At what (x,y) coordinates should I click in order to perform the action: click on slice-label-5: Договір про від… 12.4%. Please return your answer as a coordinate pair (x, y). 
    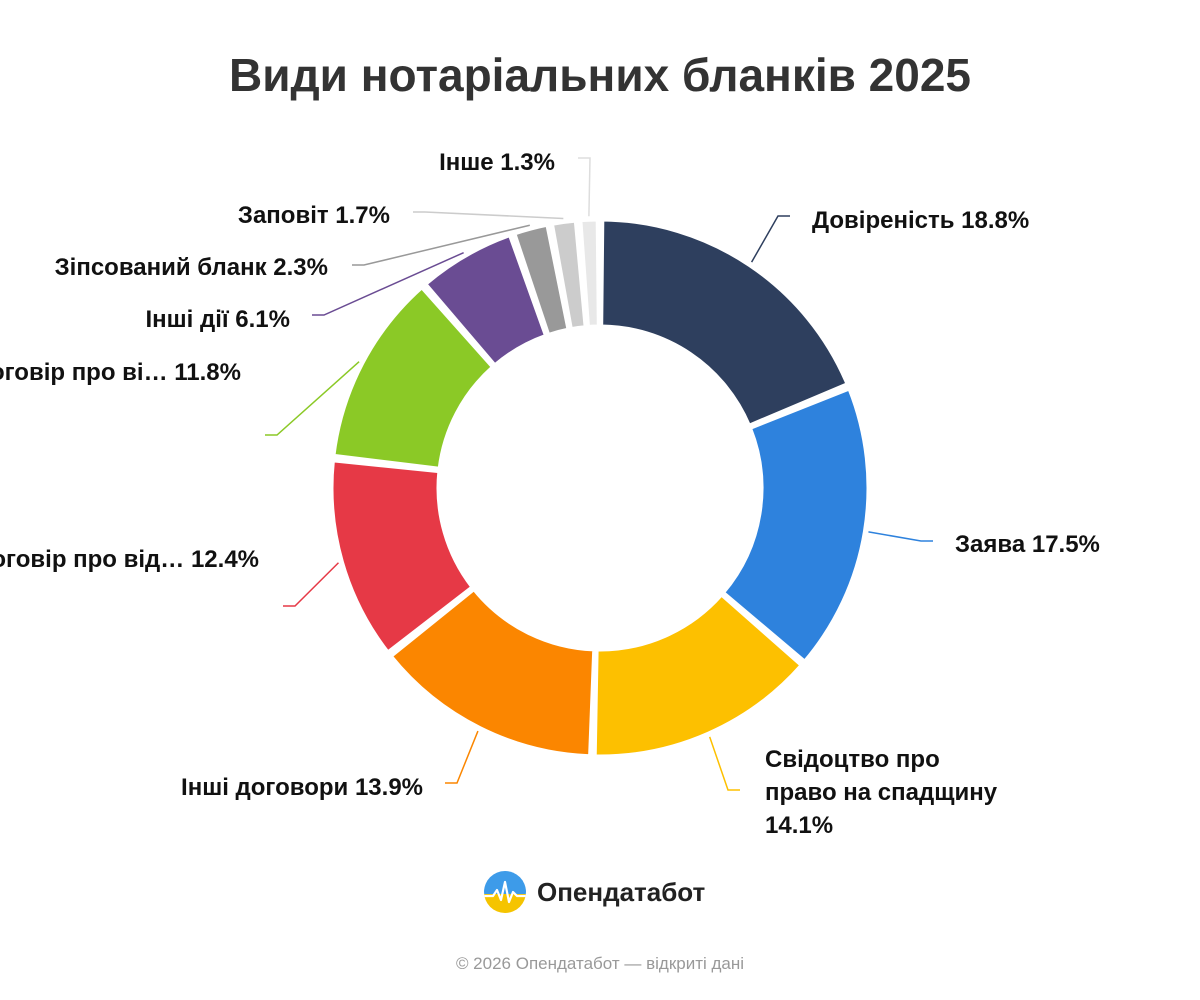
    Looking at the image, I should click on (129, 559).